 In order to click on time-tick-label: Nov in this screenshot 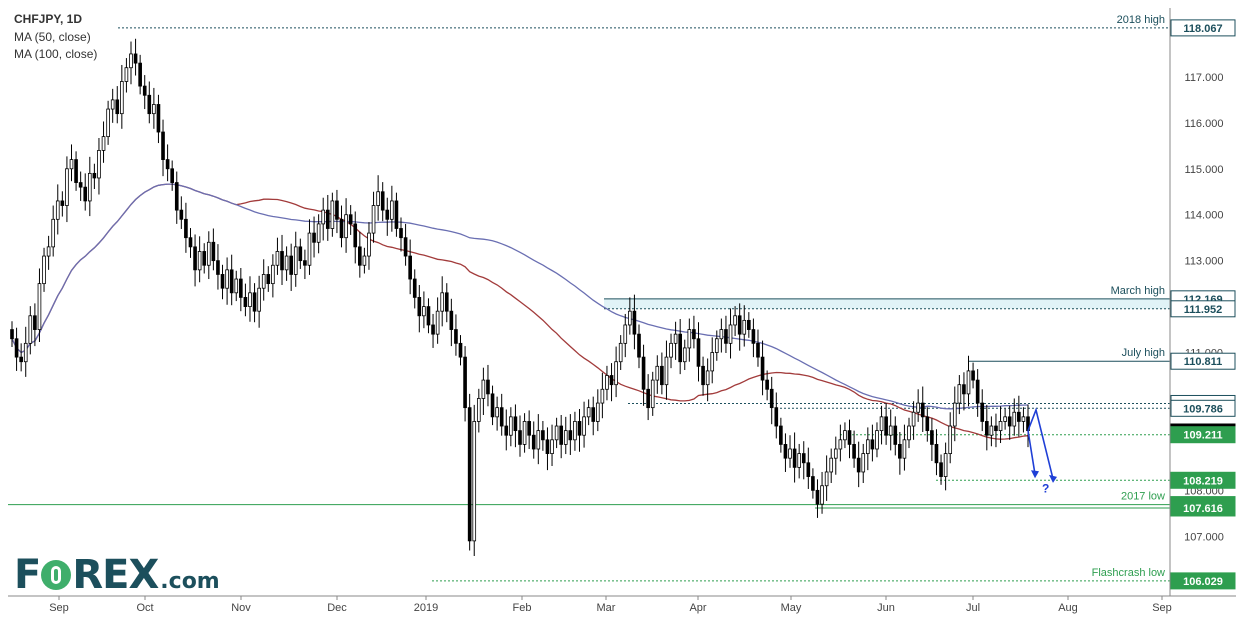, I will do `click(241, 608)`.